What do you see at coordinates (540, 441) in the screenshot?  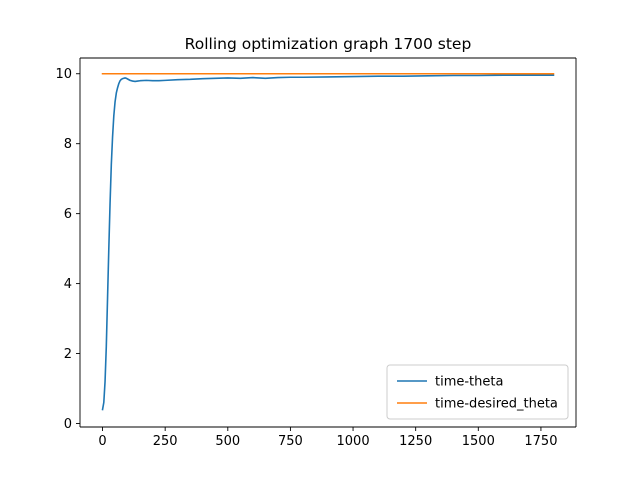 I see `x-tick-label: 1750` at bounding box center [540, 441].